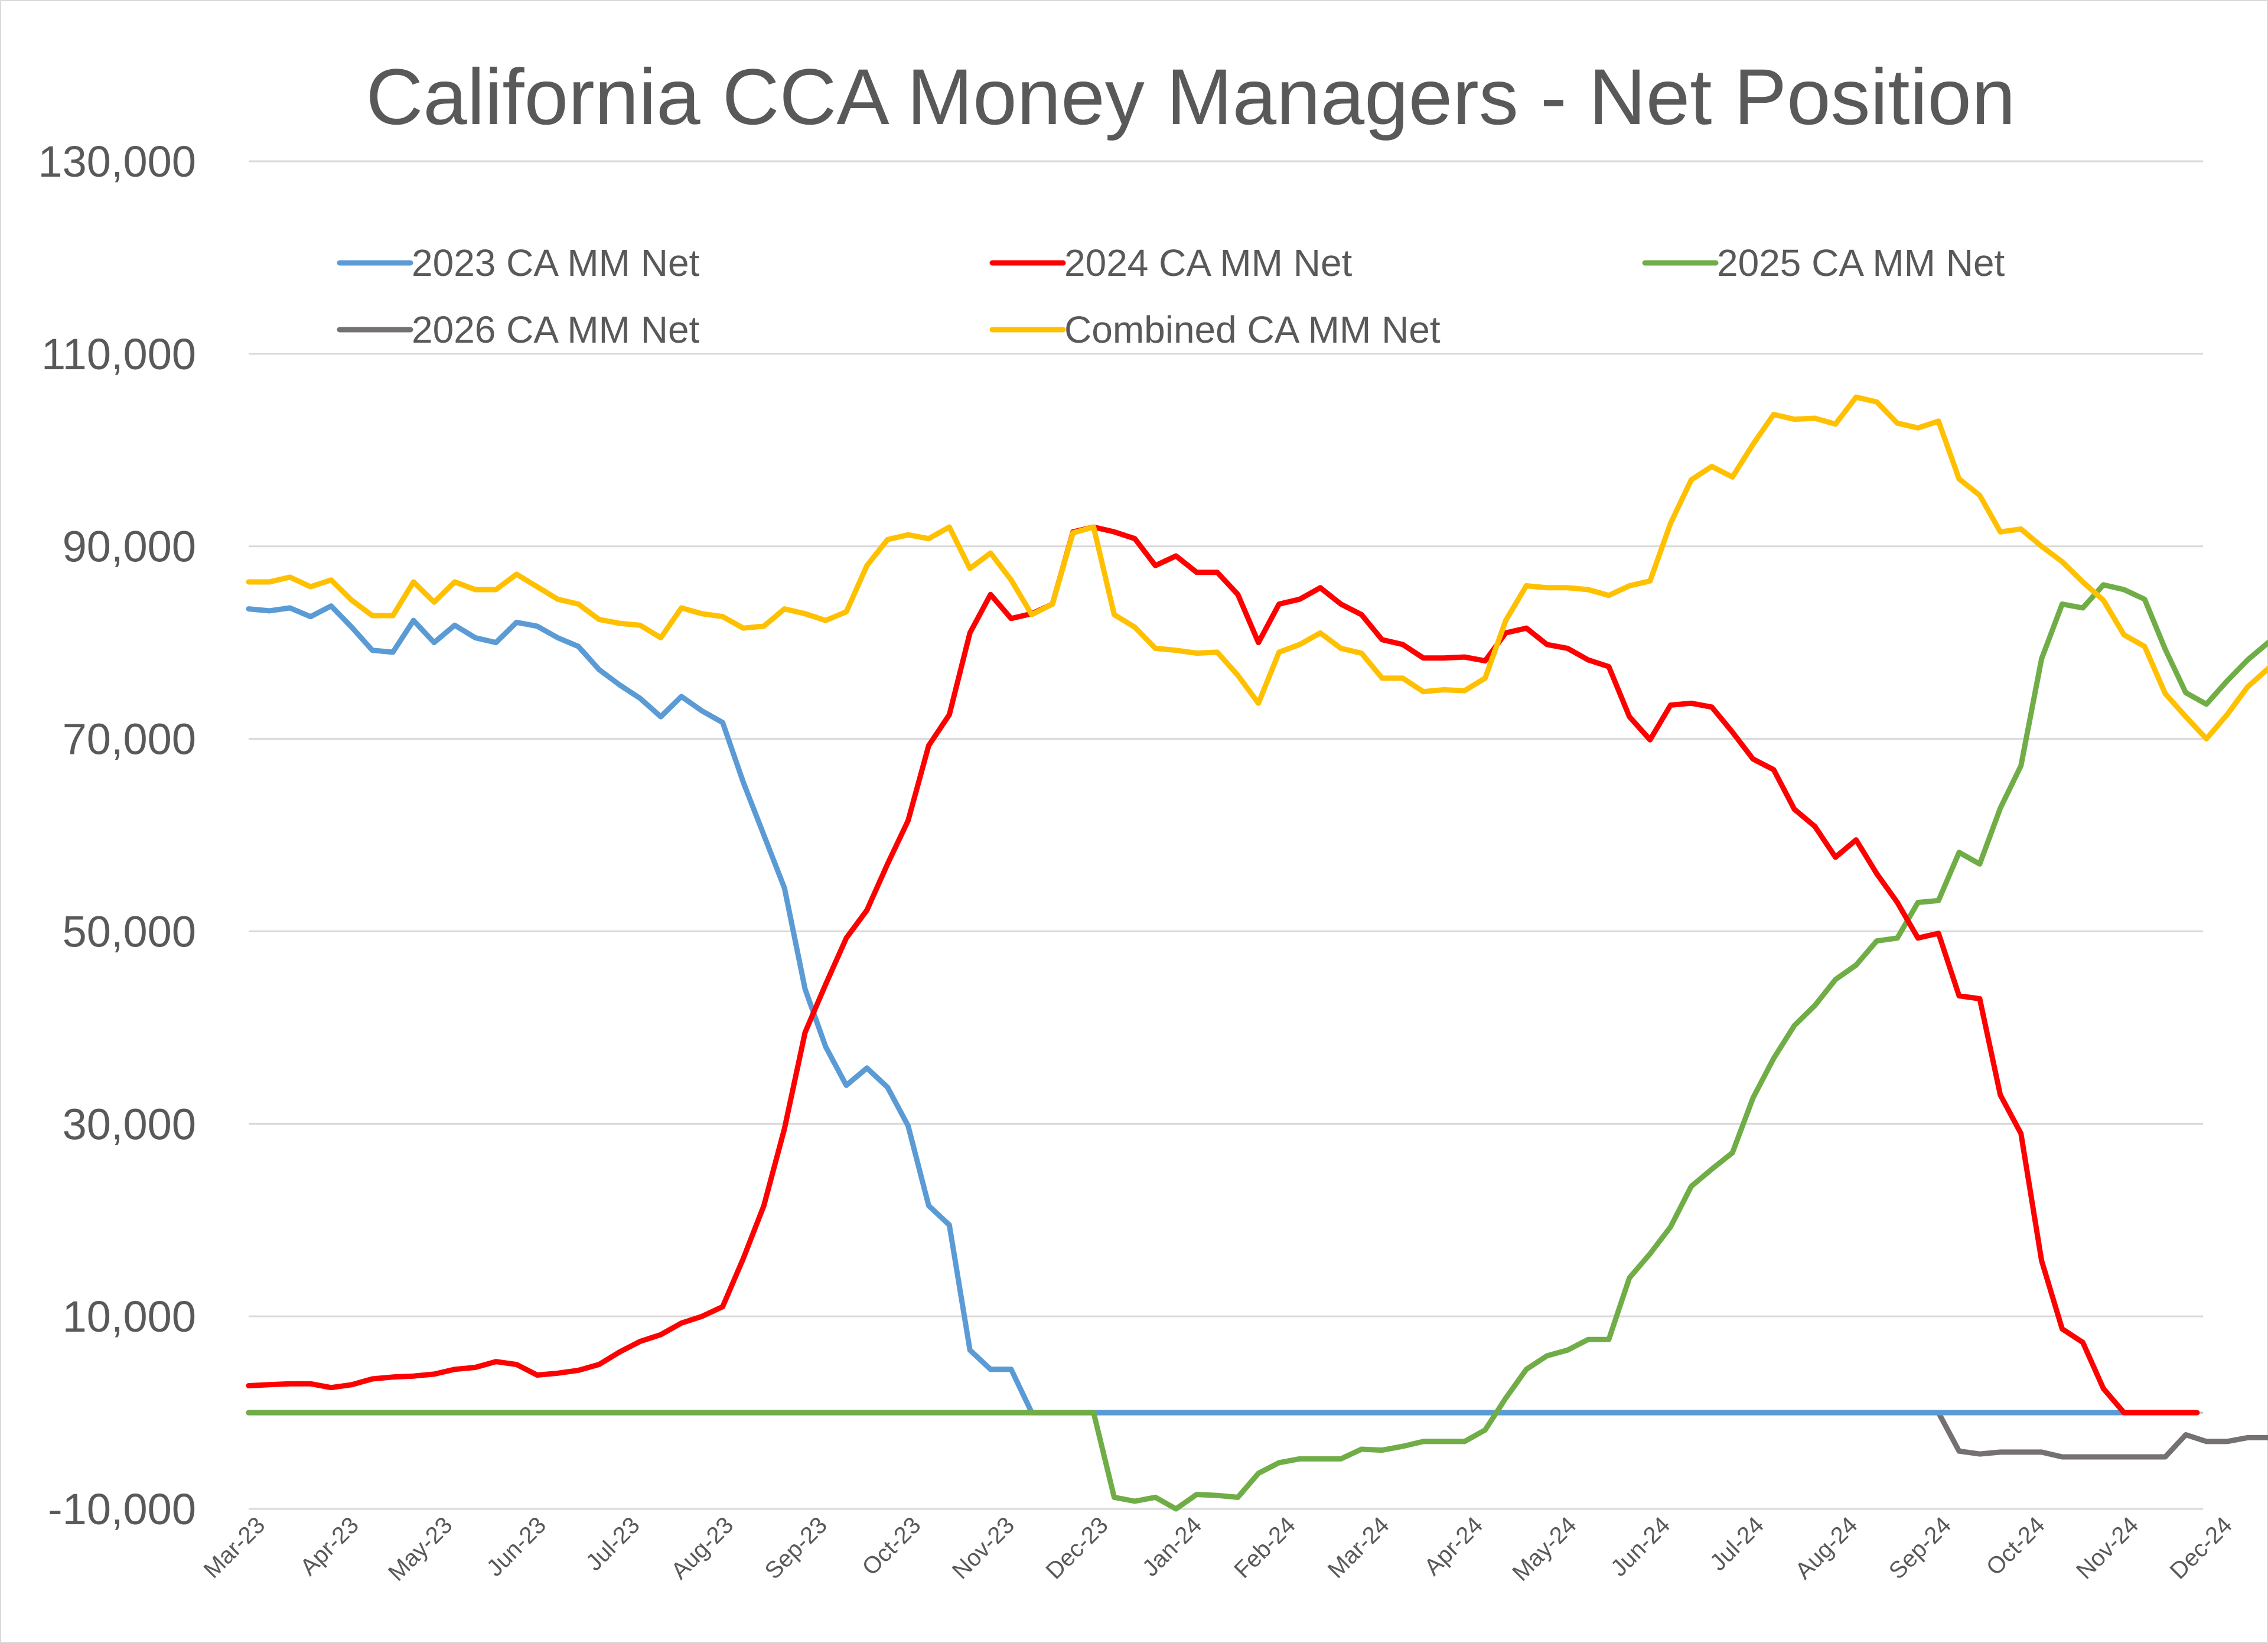 The width and height of the screenshot is (2268, 1643). I want to click on y-tick-label: 70,000, so click(129, 740).